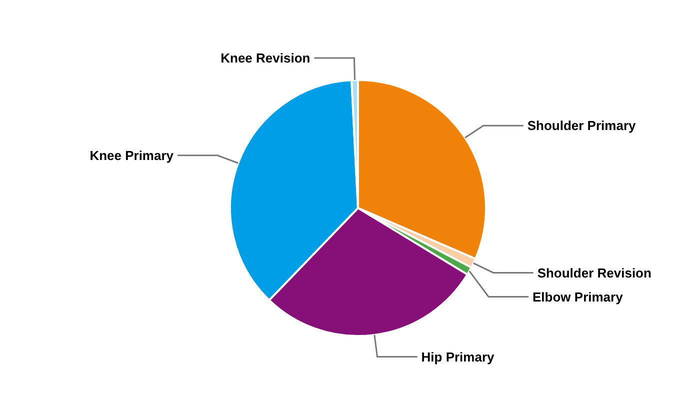  Describe the element at coordinates (265, 58) in the screenshot. I see `slice-label: Knee Revision` at that location.